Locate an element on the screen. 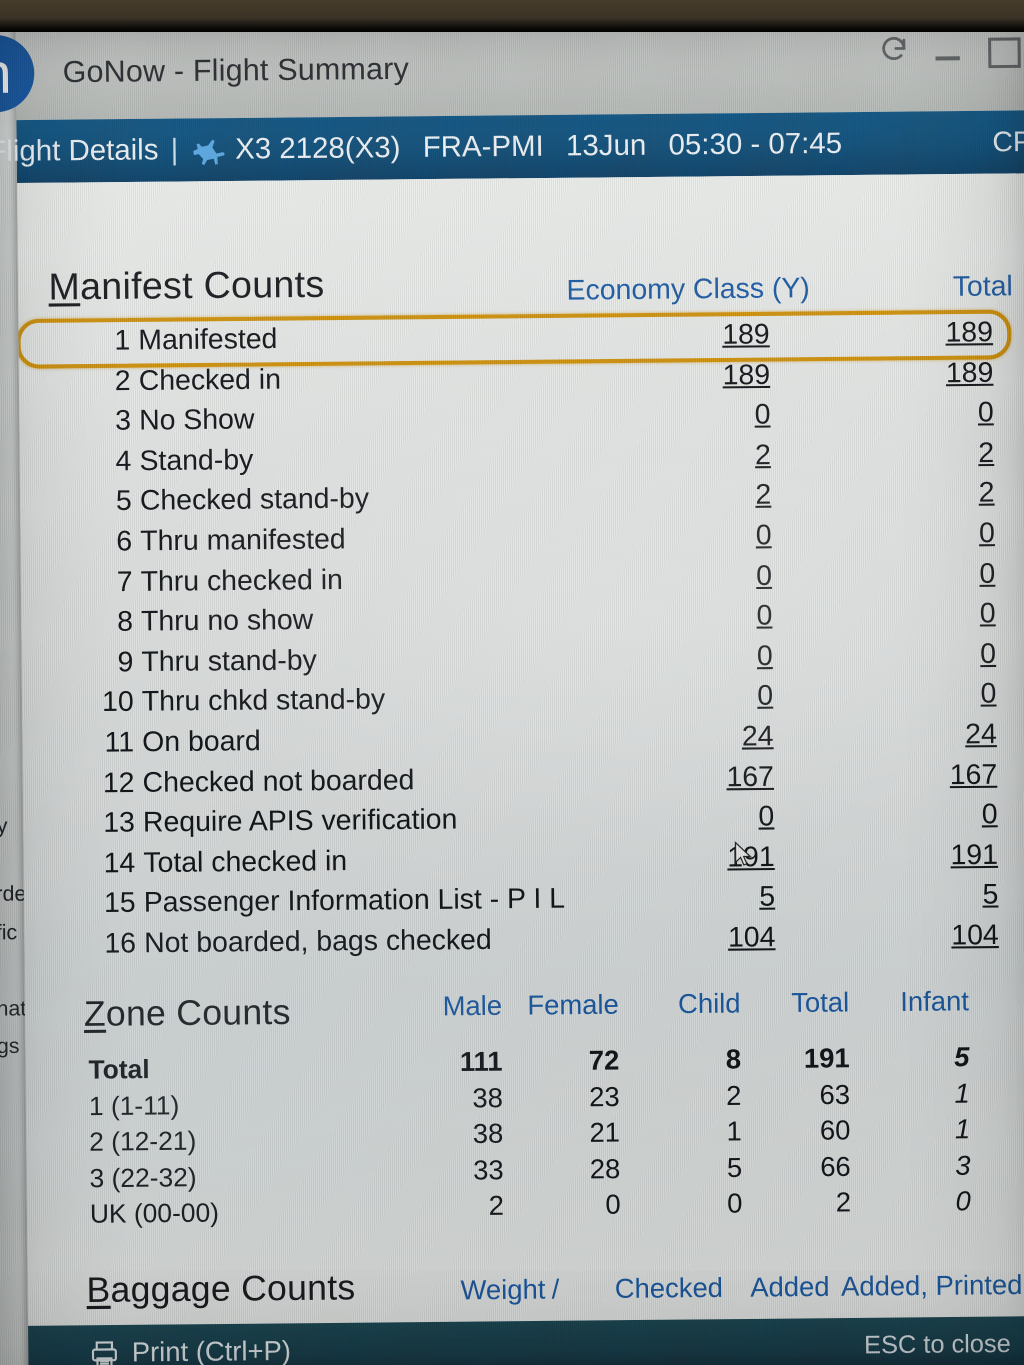 This screenshot has width=1024, height=1365. manifest-total-value: 5 is located at coordinates (990, 894).